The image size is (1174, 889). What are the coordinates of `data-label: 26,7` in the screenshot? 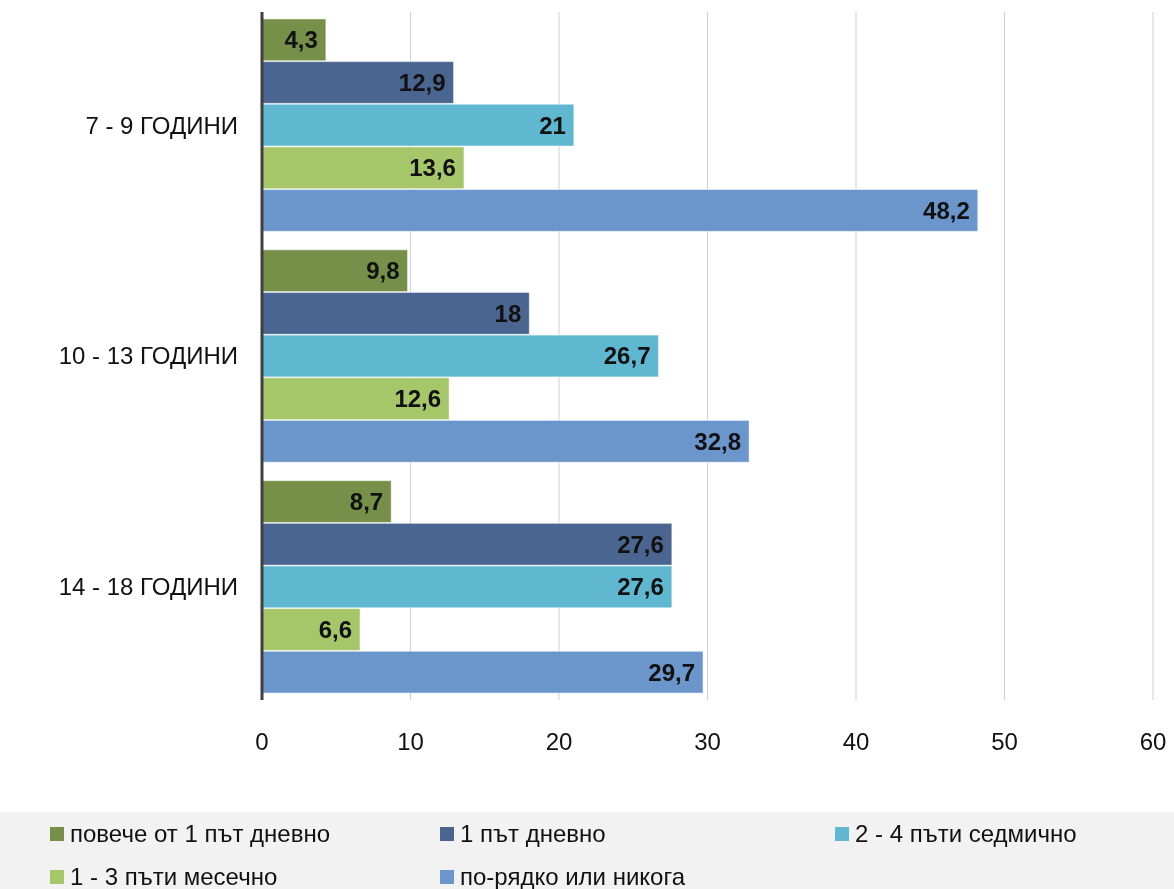 It's located at (627, 356).